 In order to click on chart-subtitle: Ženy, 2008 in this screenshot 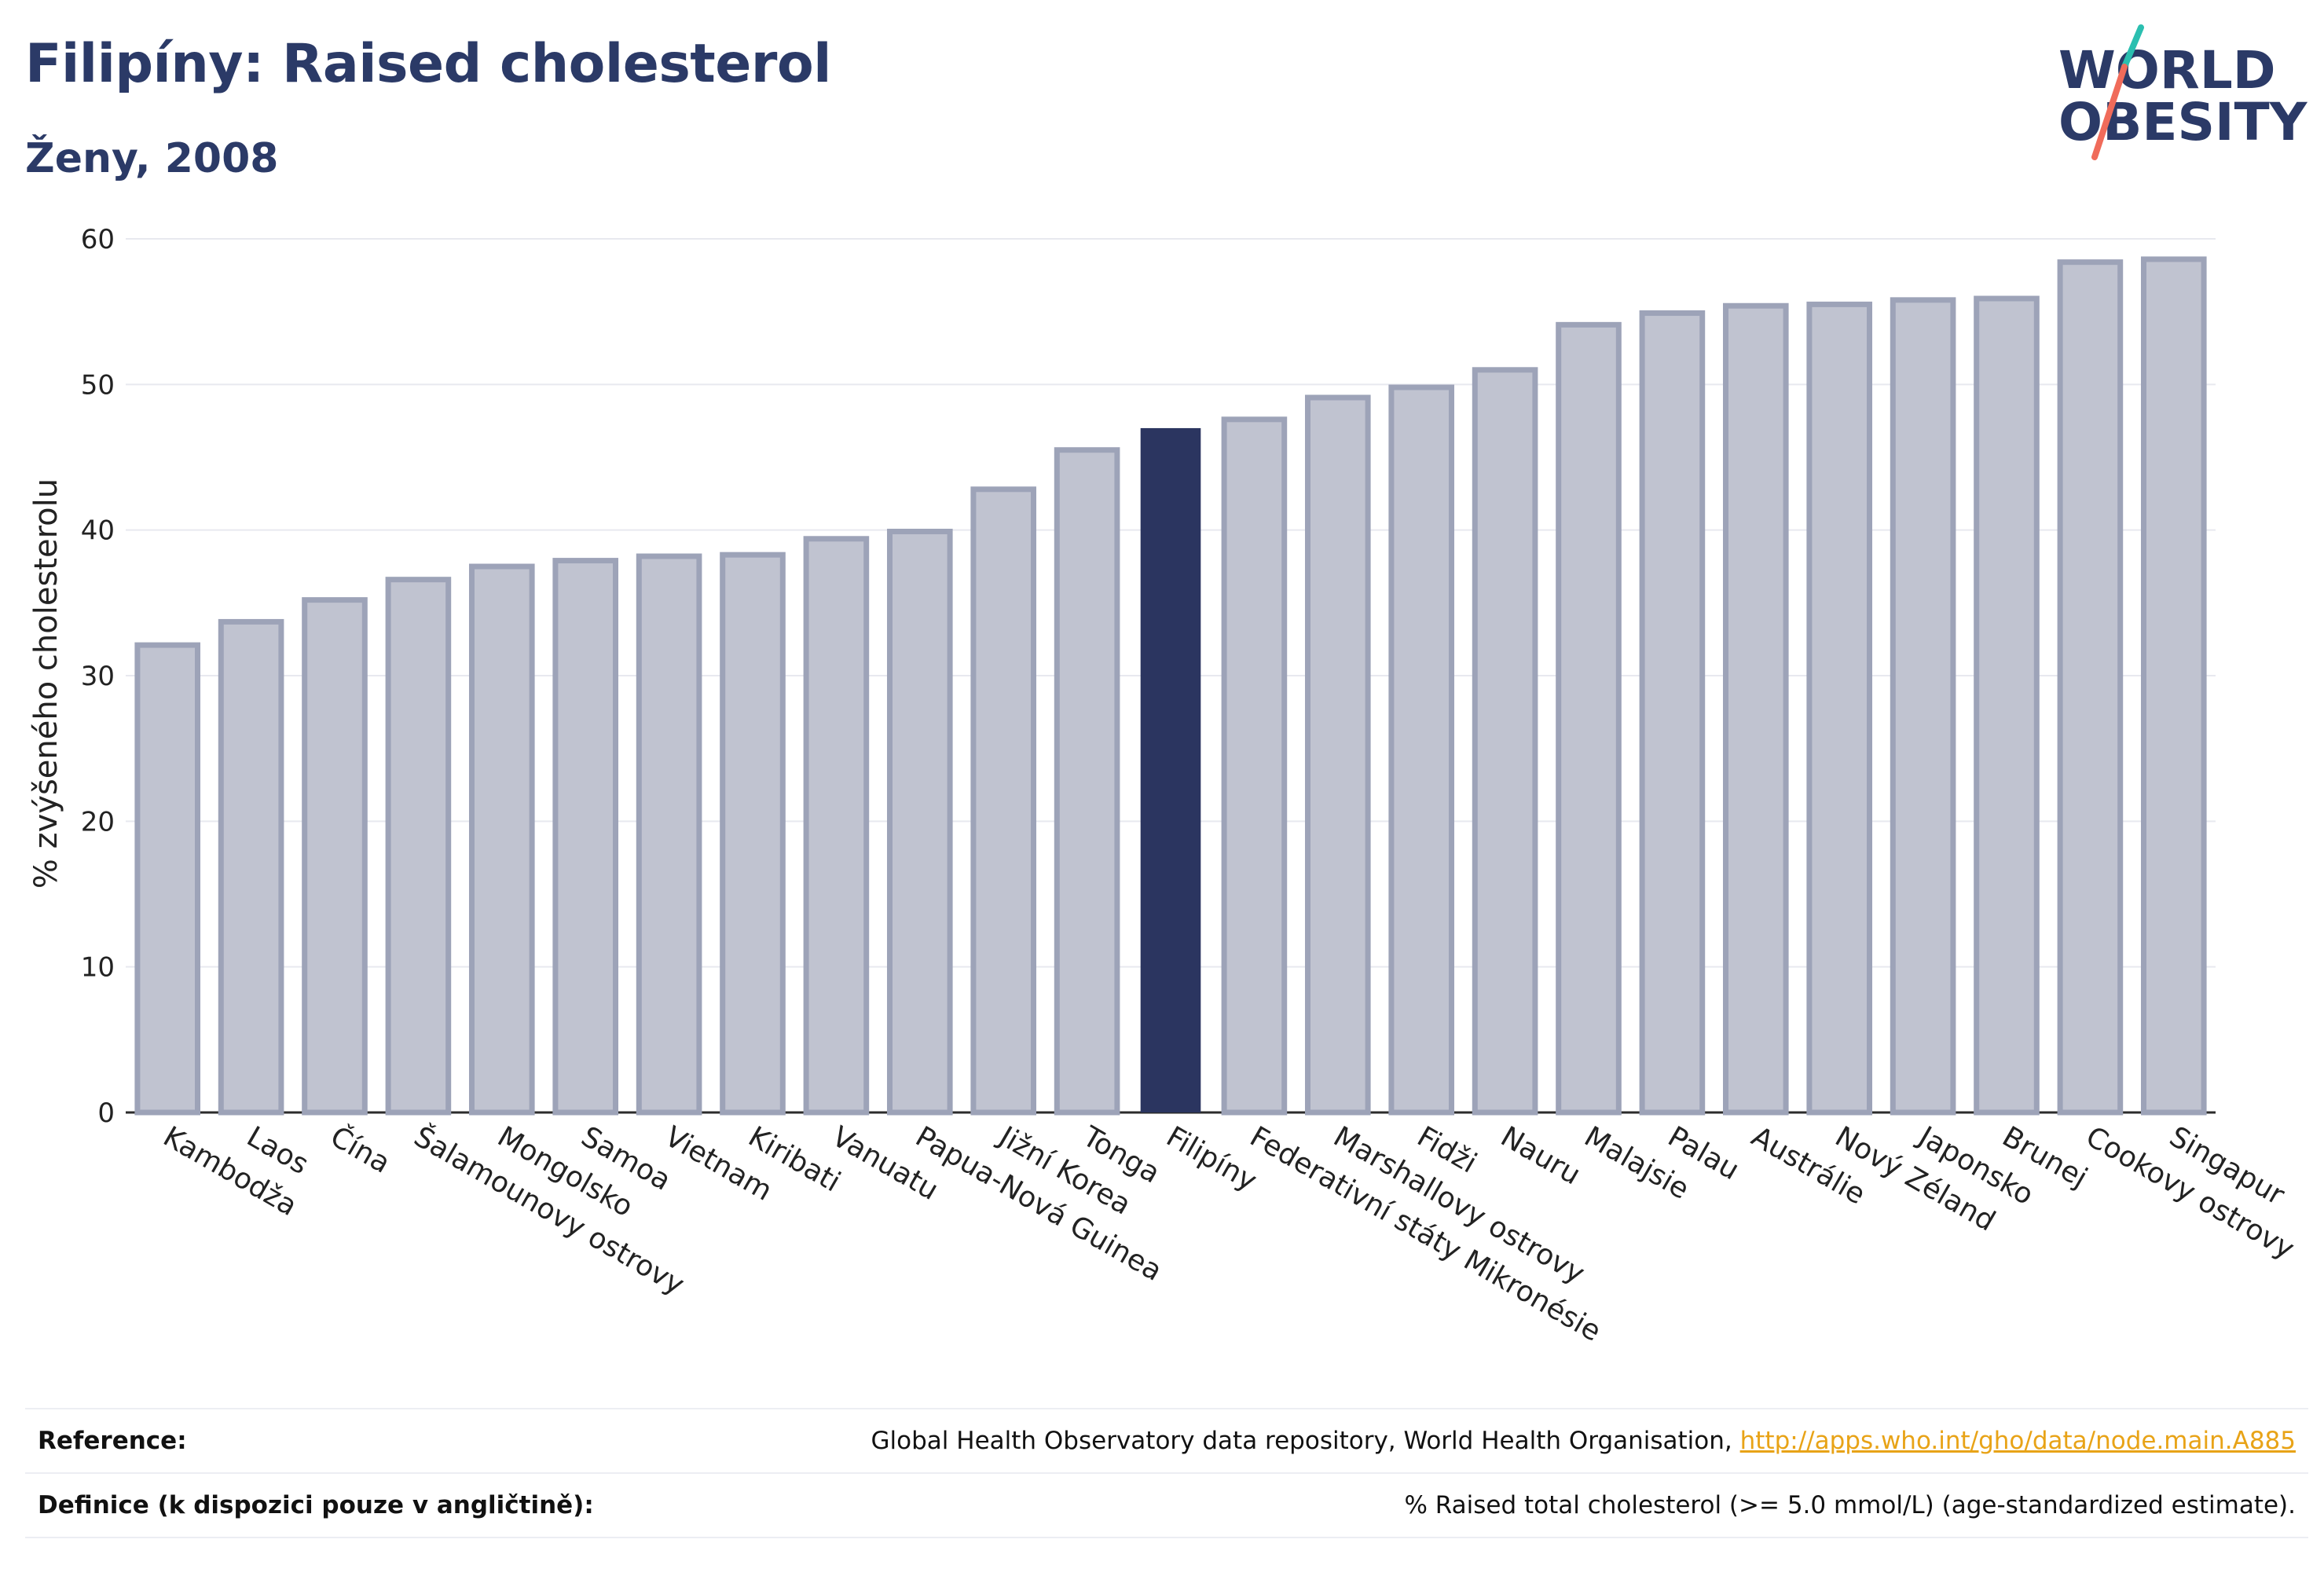, I will do `click(152, 158)`.